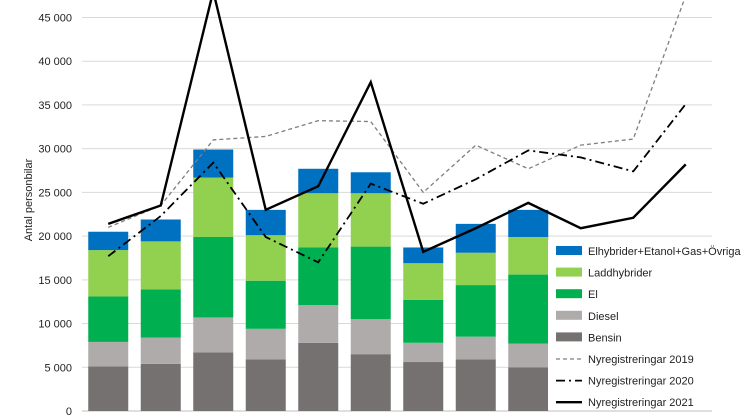 This screenshot has height=419, width=746. Describe the element at coordinates (55, 150) in the screenshot. I see `y-tick-label: 30 000` at that location.